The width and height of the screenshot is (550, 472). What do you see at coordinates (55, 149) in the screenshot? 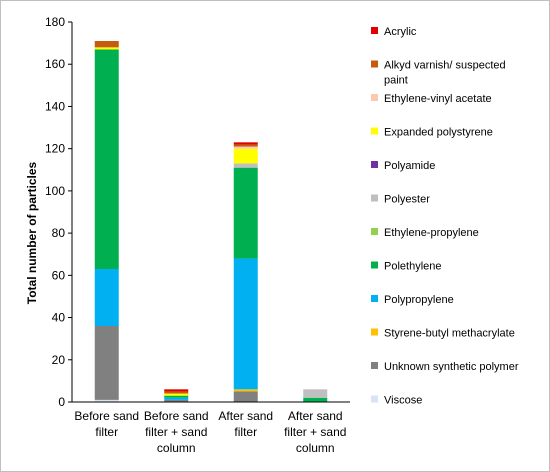
I see `y-tick-label: 120` at bounding box center [55, 149].